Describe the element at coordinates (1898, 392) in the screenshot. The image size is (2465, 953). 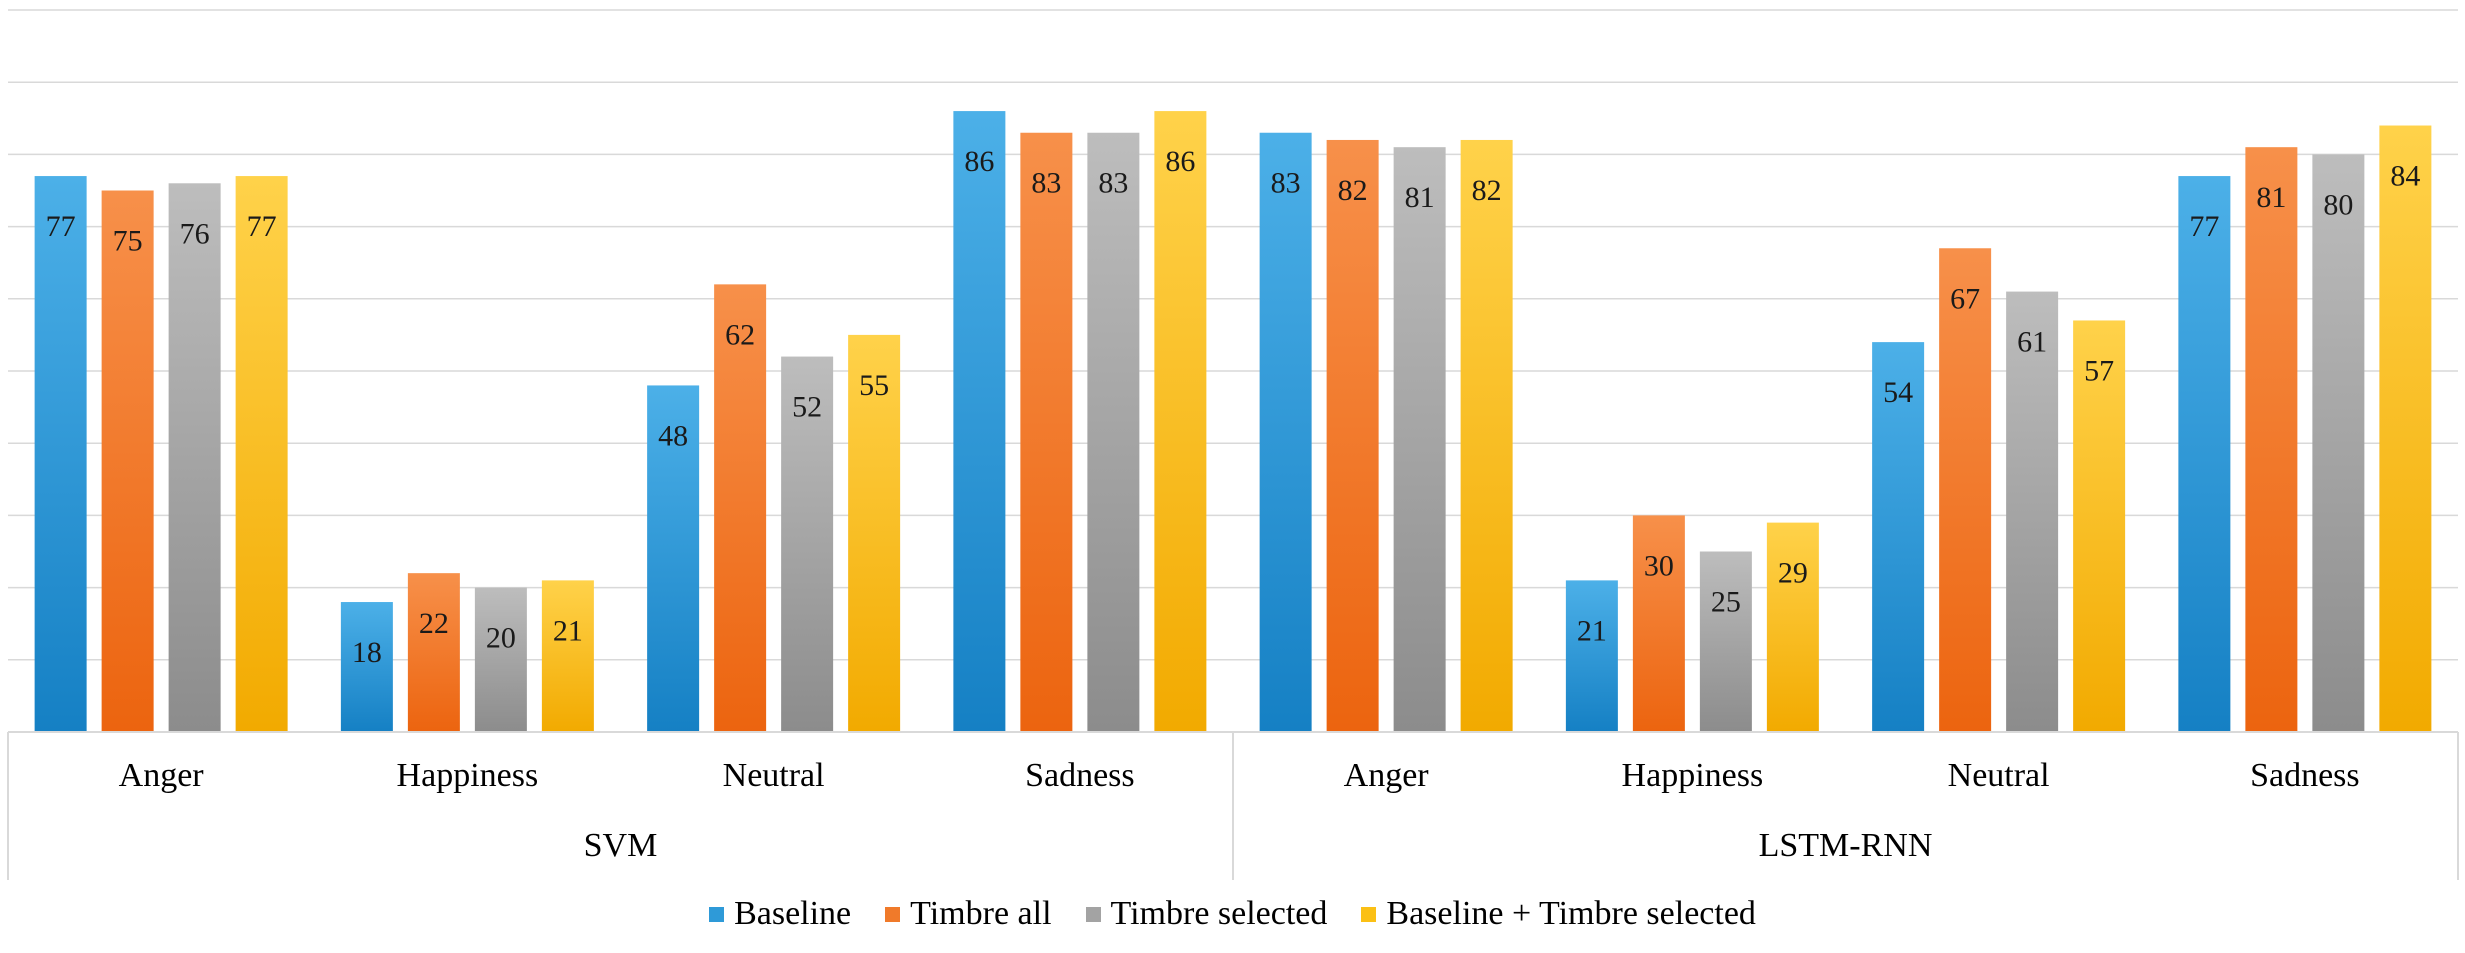
I see `data-label-lstm-rnn-neutral-0: 54` at that location.